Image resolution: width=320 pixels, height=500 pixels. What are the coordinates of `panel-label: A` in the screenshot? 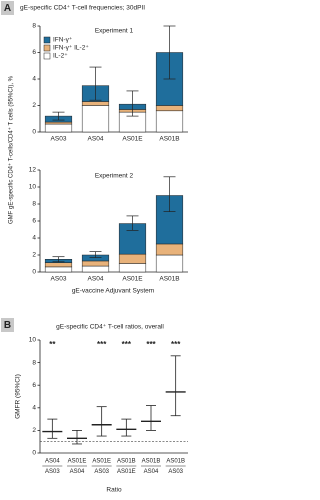 It's located at (7, 8).